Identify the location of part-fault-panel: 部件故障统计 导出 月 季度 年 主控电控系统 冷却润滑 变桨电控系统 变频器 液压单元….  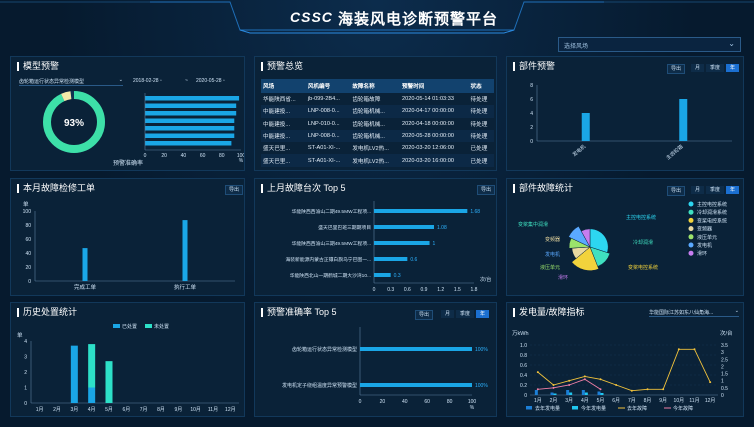
(625, 237).